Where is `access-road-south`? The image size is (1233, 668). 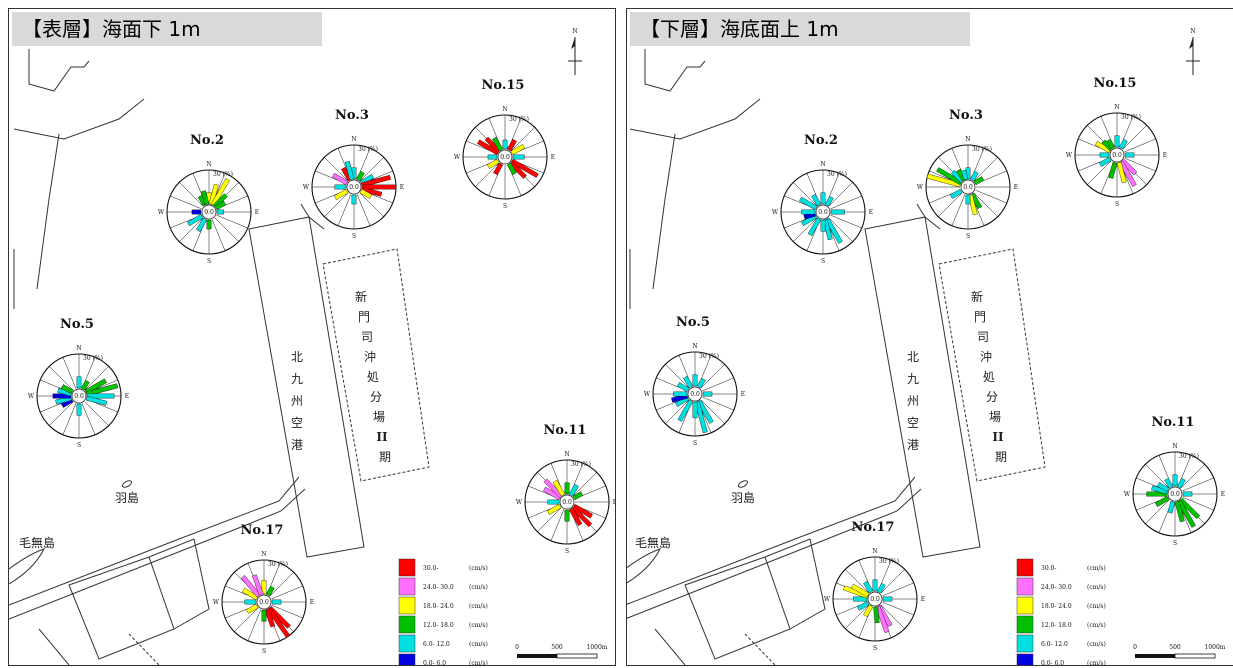
access-road-south is located at coordinates (774, 553).